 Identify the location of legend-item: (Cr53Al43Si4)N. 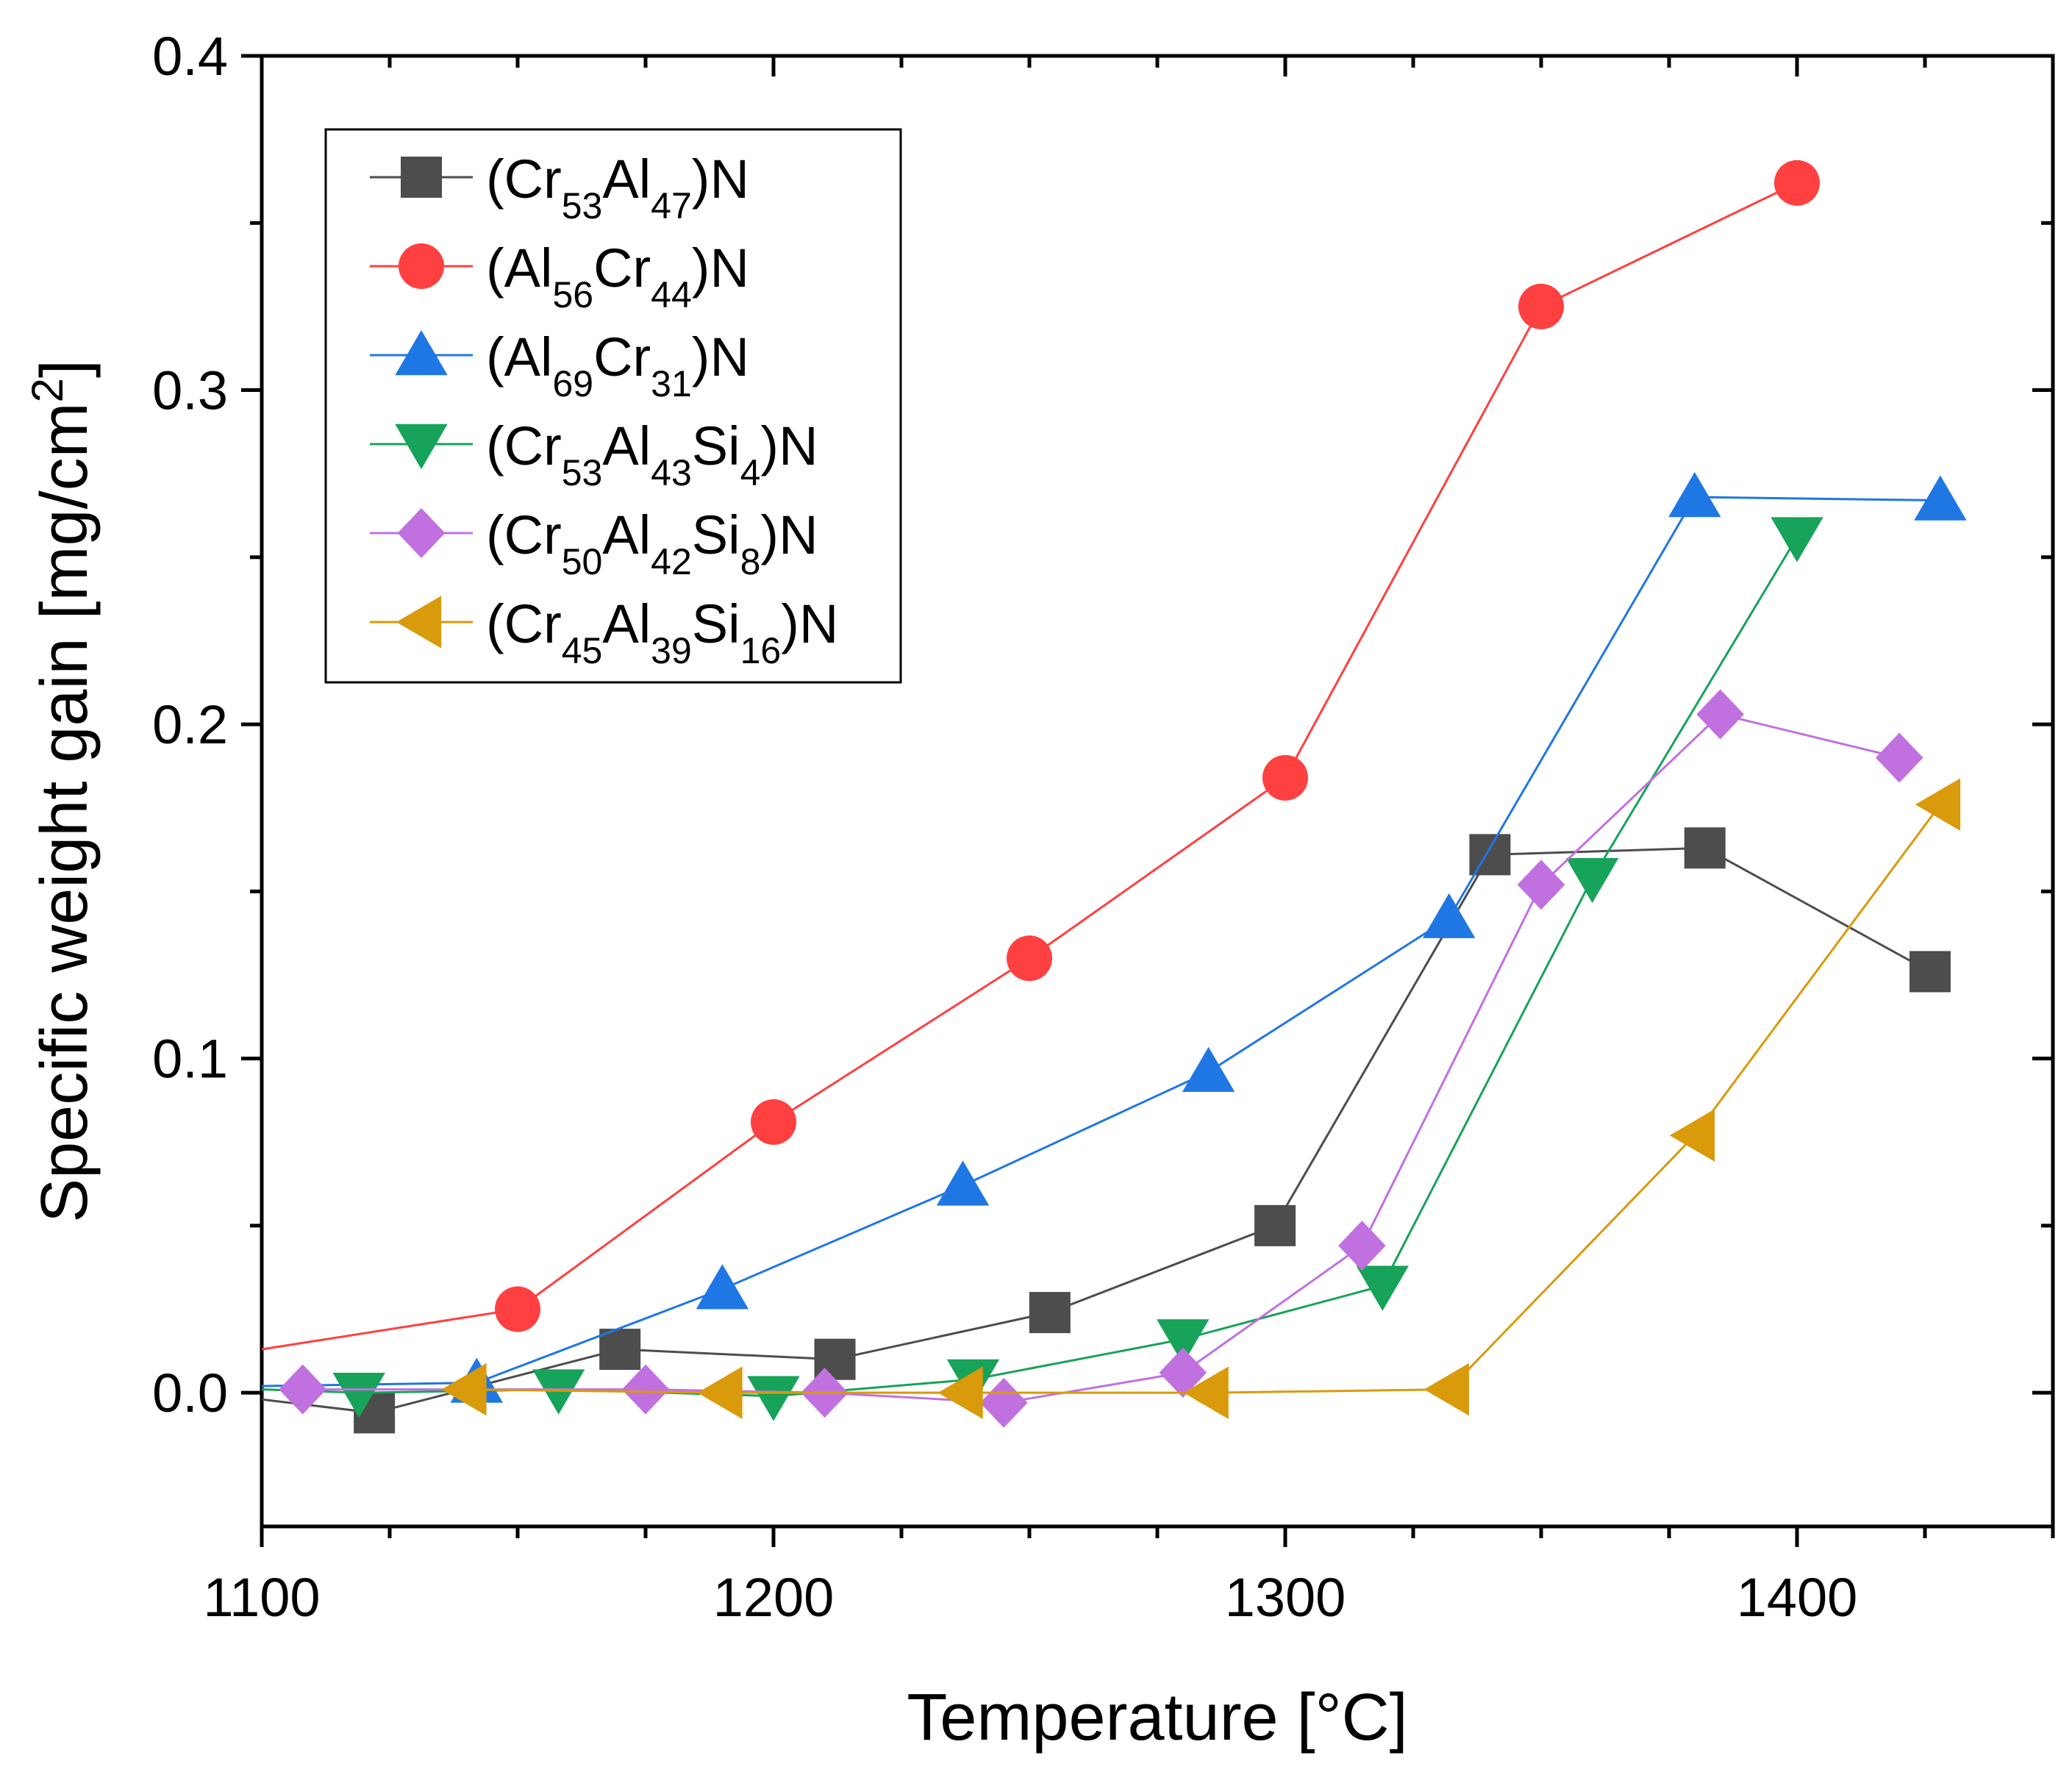
(594, 454).